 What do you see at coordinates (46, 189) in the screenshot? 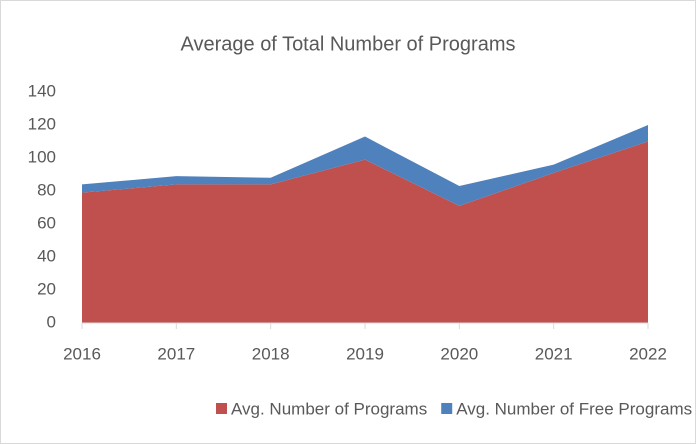
I see `y-tick-label: 80` at bounding box center [46, 189].